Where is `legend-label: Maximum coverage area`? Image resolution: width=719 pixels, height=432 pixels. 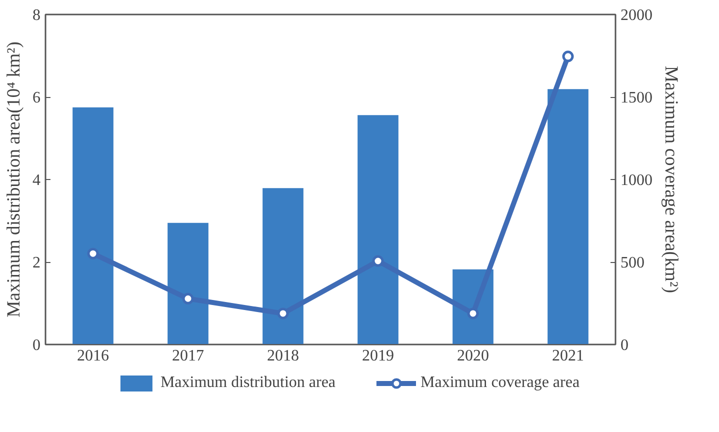
legend-label: Maximum coverage area is located at coordinates (500, 383).